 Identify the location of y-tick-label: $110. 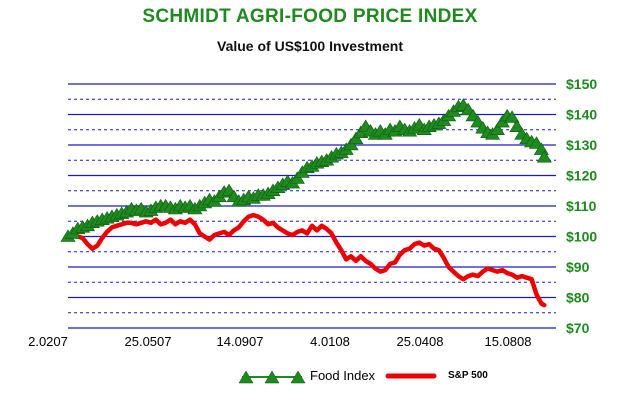
(581, 206).